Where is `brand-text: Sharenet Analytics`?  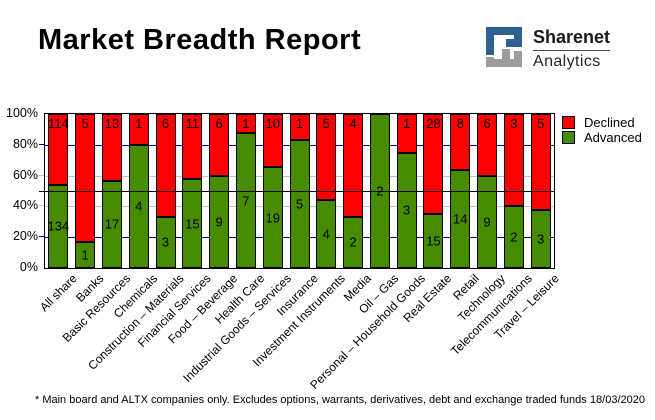 brand-text: Sharenet Analytics is located at coordinates (572, 48).